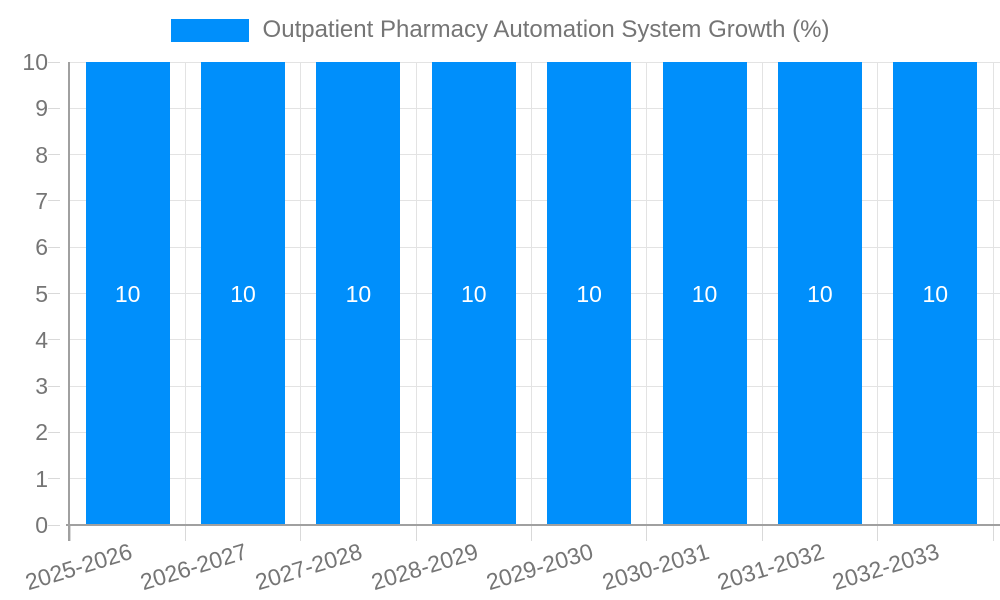 Image resolution: width=1000 pixels, height=600 pixels. What do you see at coordinates (41, 432) in the screenshot?
I see `y-axis-label: 2` at bounding box center [41, 432].